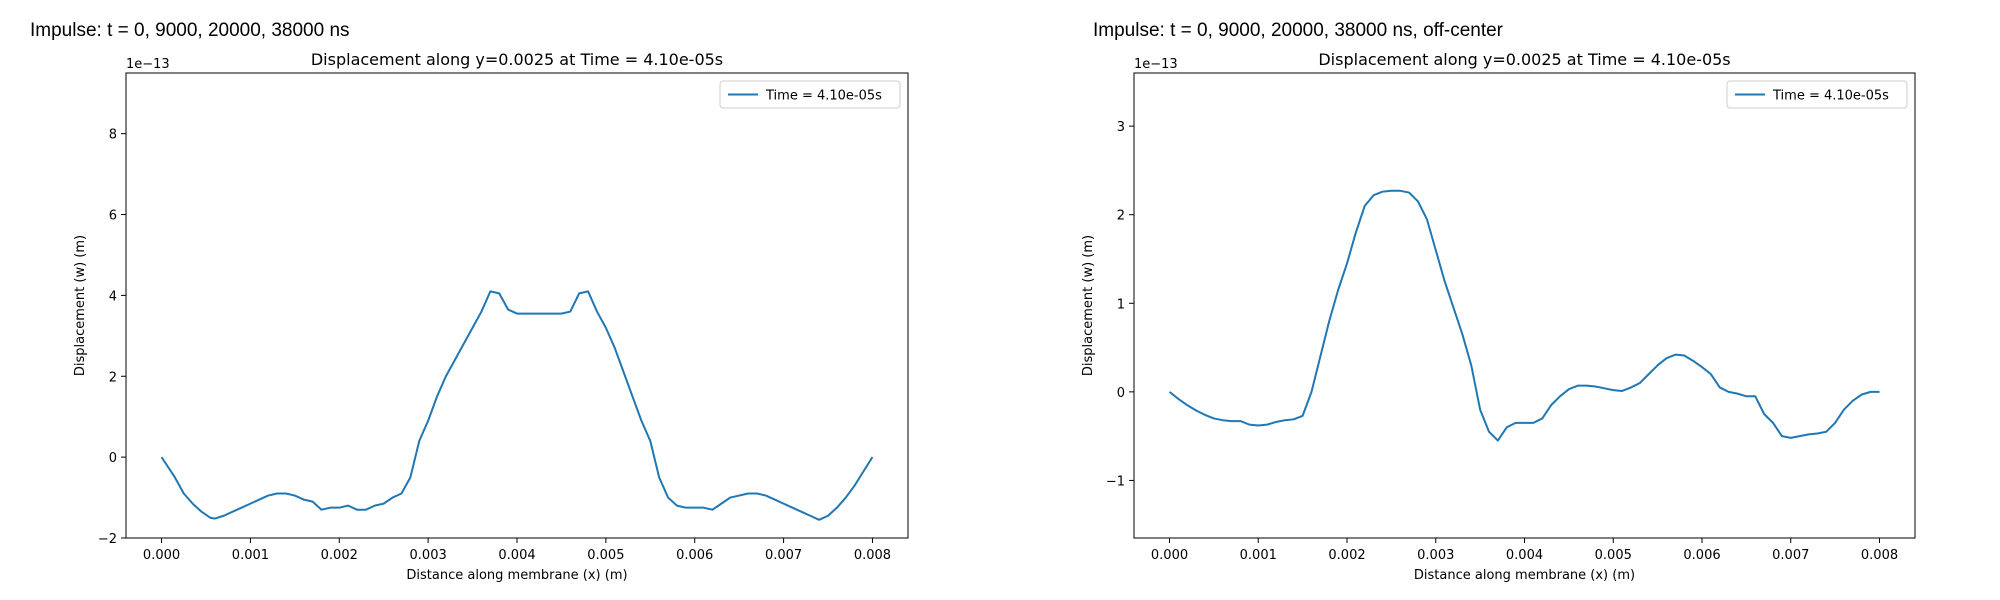 The width and height of the screenshot is (2000, 600). Describe the element at coordinates (1115, 481) in the screenshot. I see `y-tick-label: −1` at that location.